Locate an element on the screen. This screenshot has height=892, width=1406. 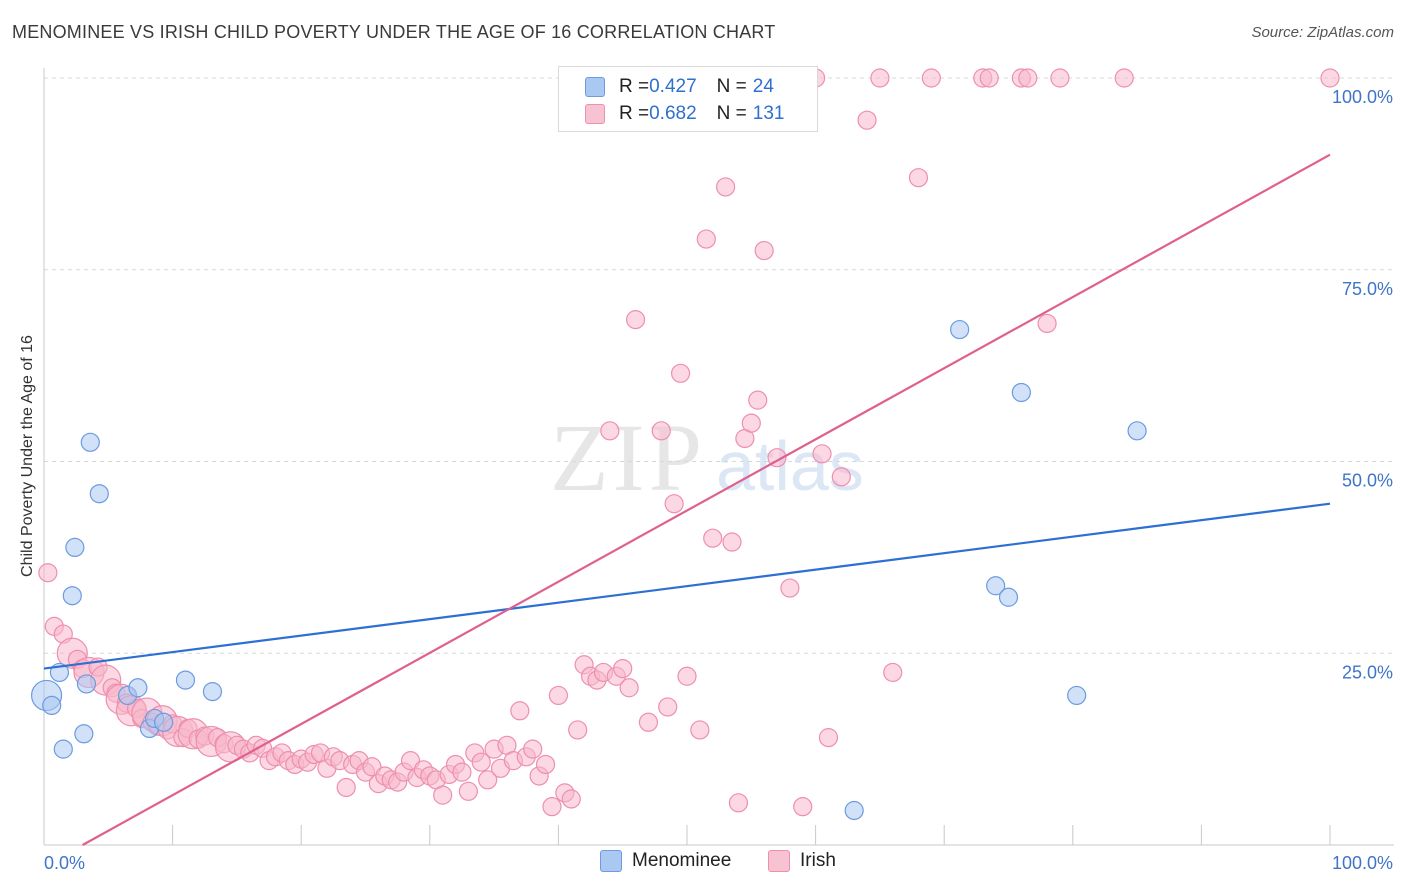
legend-item-menominee: Menominee is located at coordinates (665, 861).